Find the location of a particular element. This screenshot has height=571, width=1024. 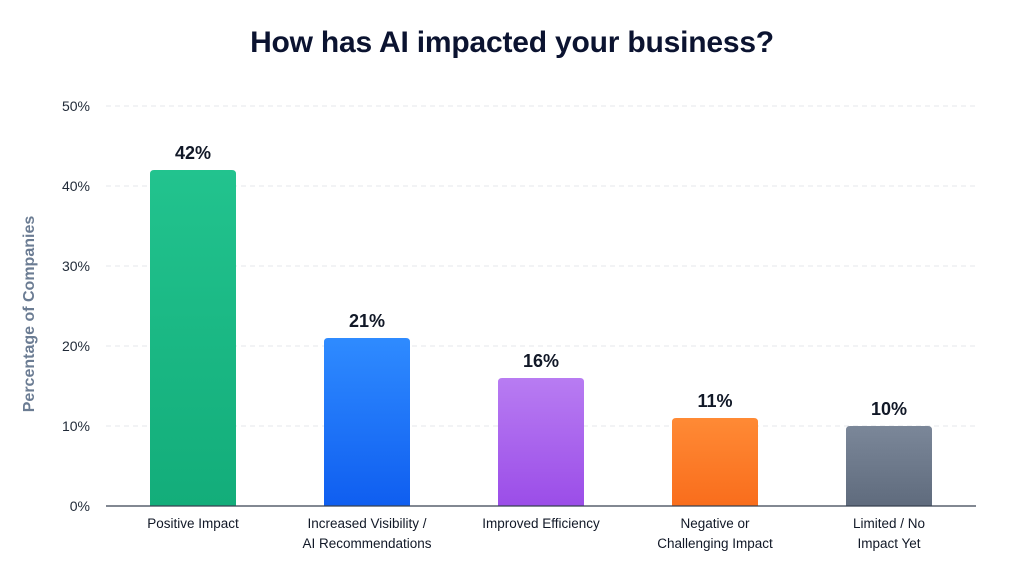

y-tick-label: 30% is located at coordinates (76, 266).